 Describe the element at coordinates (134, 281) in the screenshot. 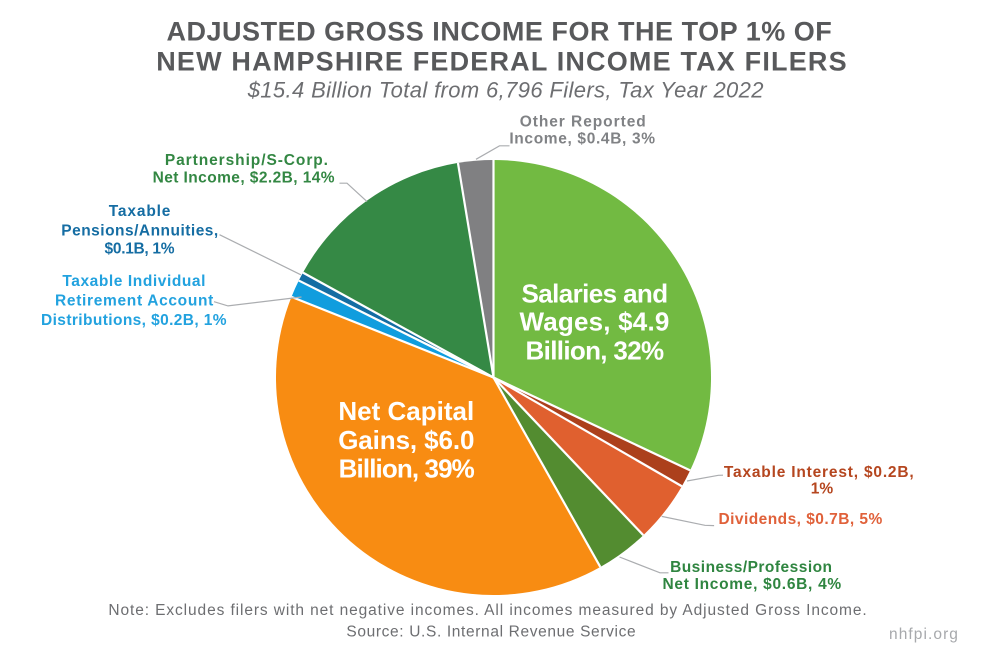

I see `svg-text: Taxable Individual` at that location.